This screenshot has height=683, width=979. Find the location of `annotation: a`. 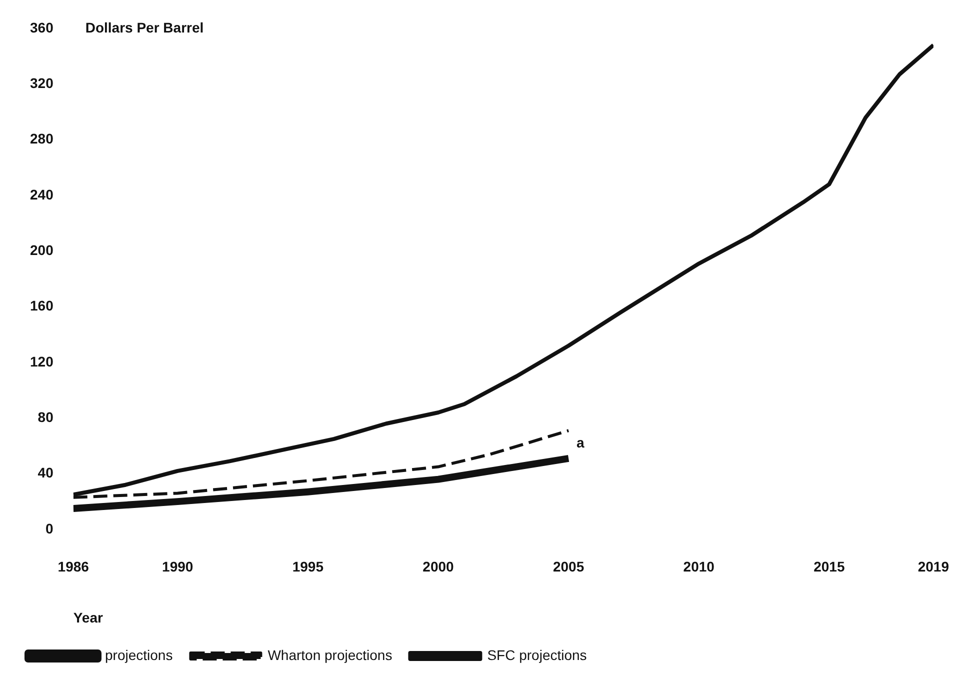

annotation: a is located at coordinates (580, 442).